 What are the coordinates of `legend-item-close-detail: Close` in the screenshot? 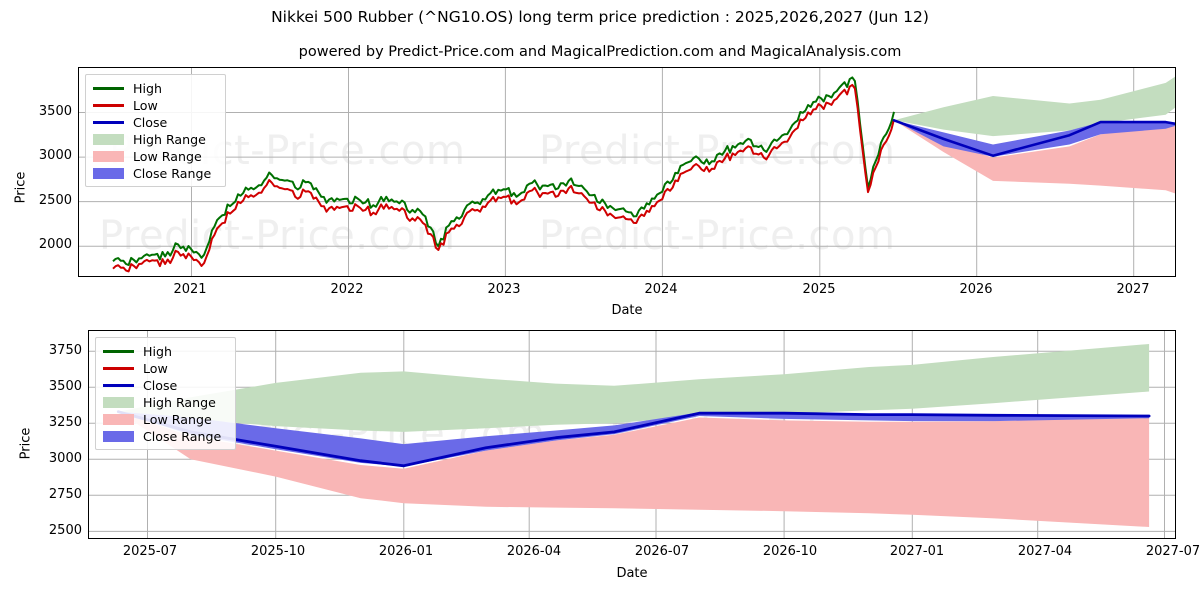 It's located at (165, 385).